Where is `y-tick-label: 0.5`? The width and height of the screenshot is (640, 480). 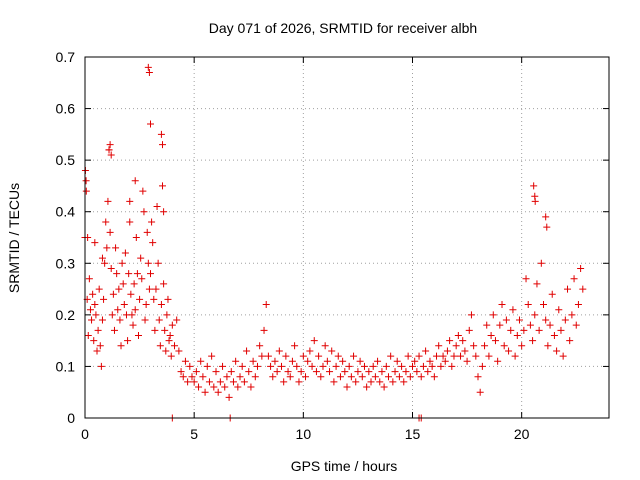
y-tick-label: 0.5 is located at coordinates (66, 160).